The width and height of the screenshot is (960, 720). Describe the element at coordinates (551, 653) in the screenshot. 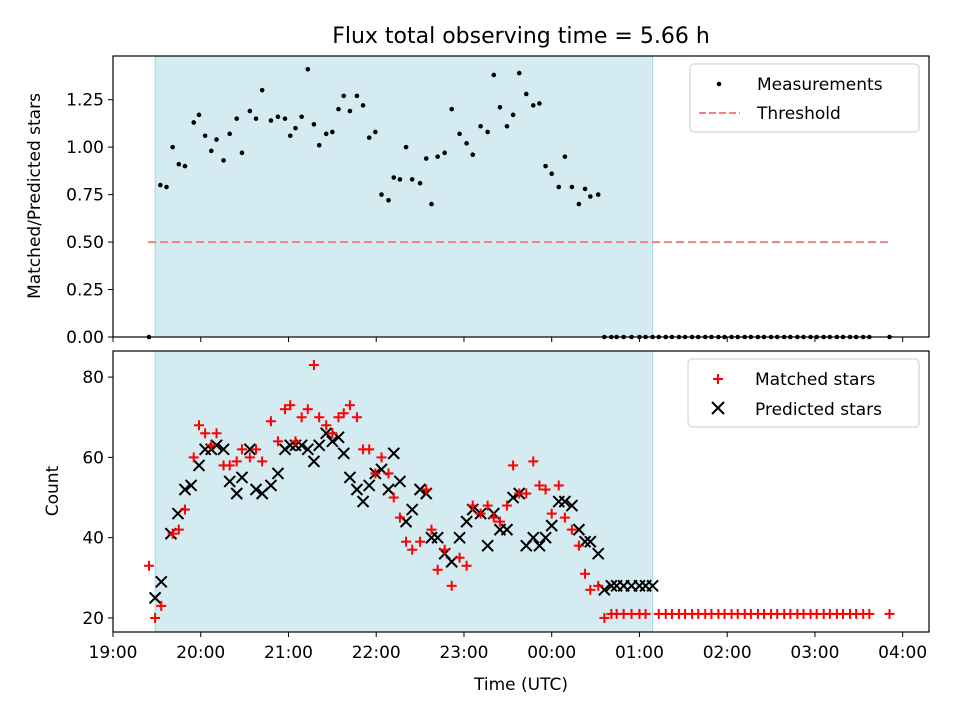

I see `x-tick-label: 00:00` at that location.